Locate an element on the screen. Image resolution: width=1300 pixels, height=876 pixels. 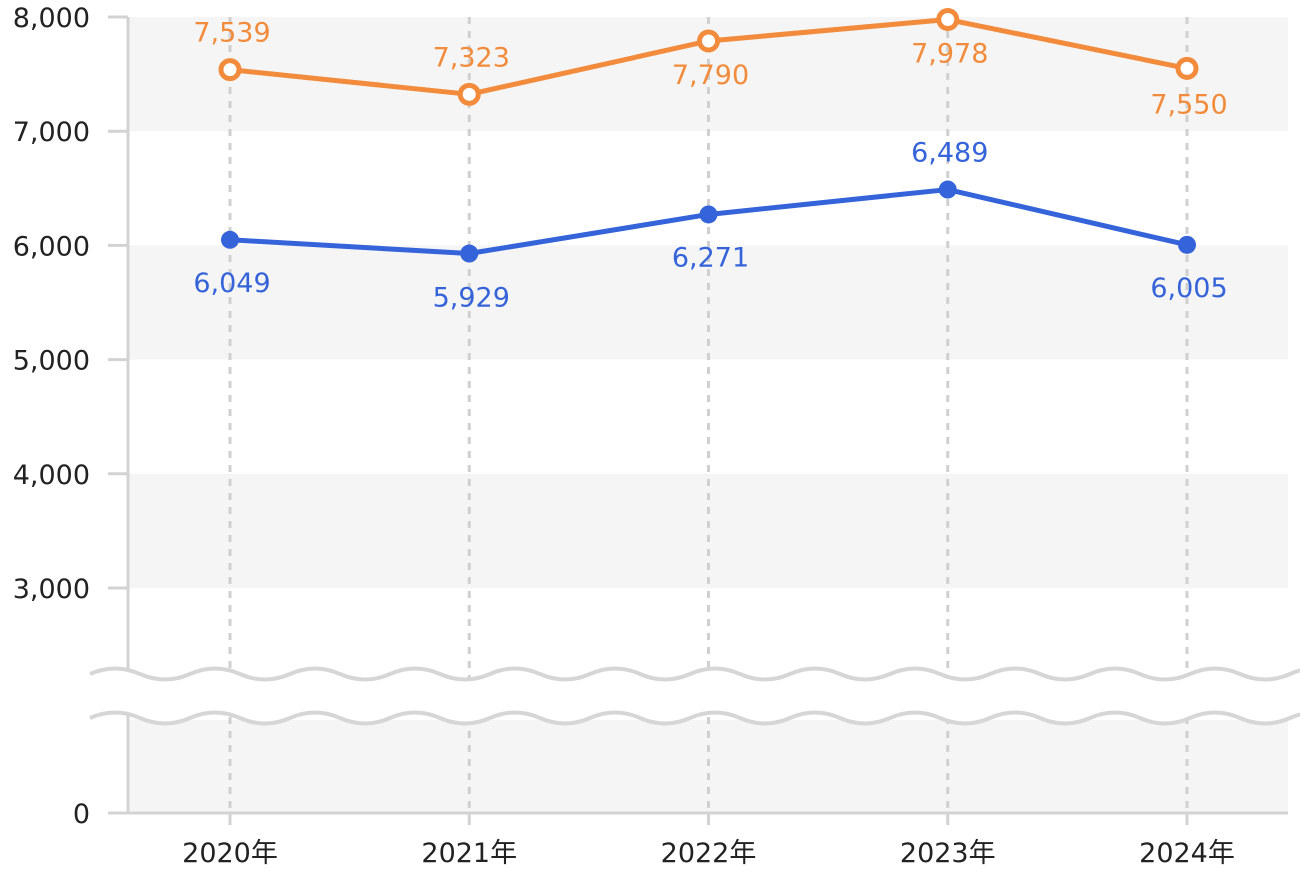
data-label: 7,550 is located at coordinates (1188, 104).